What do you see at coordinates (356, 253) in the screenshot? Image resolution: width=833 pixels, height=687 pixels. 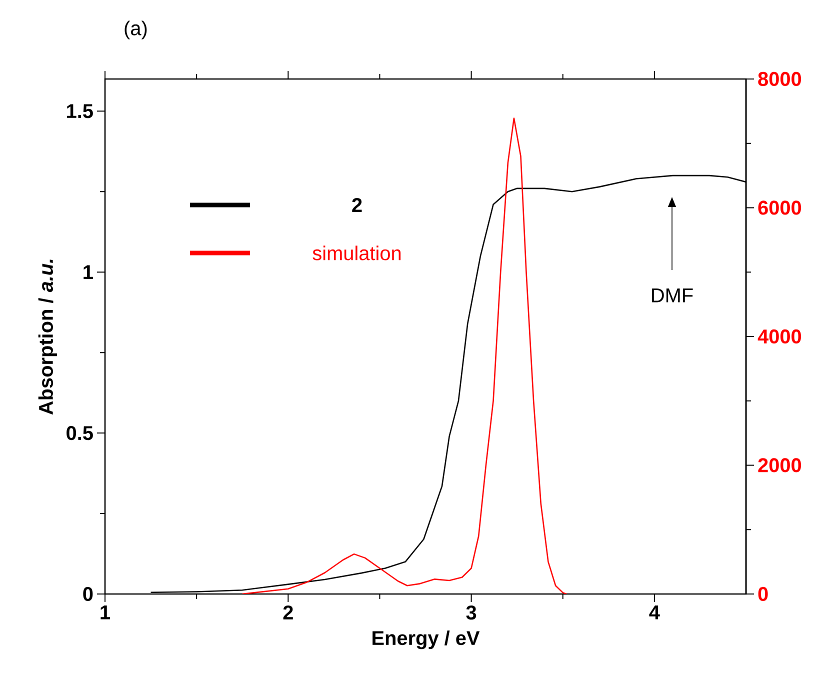 I see `text: simulation` at bounding box center [356, 253].